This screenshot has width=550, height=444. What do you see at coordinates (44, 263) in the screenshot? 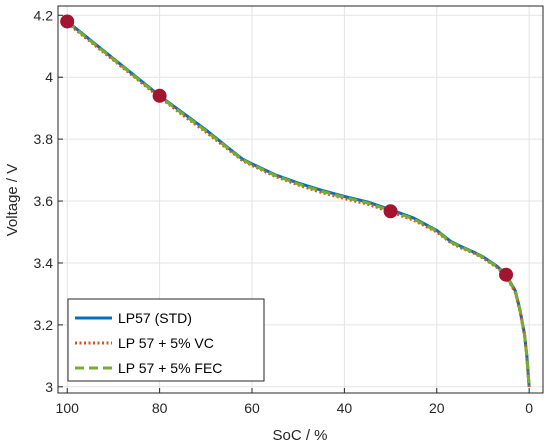
I see `y-tick-label: 3.4` at bounding box center [44, 263].